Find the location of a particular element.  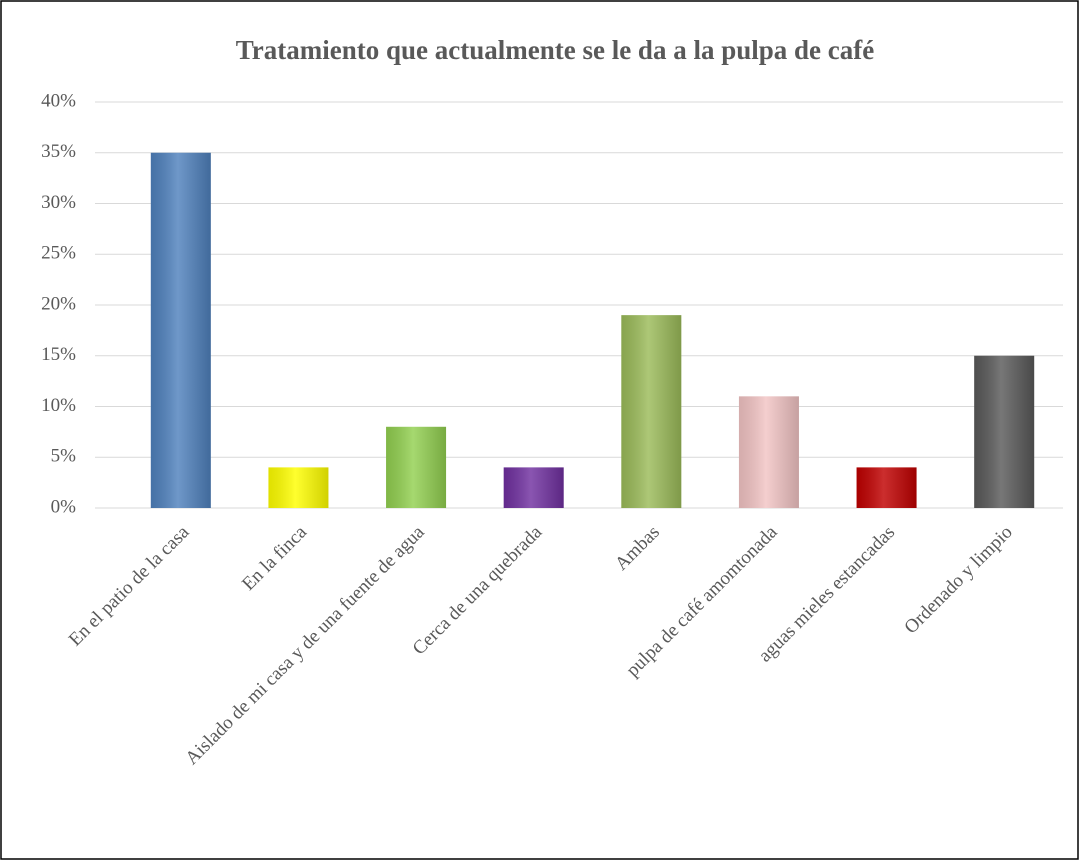

y-tick-label: 10% is located at coordinates (58, 405).